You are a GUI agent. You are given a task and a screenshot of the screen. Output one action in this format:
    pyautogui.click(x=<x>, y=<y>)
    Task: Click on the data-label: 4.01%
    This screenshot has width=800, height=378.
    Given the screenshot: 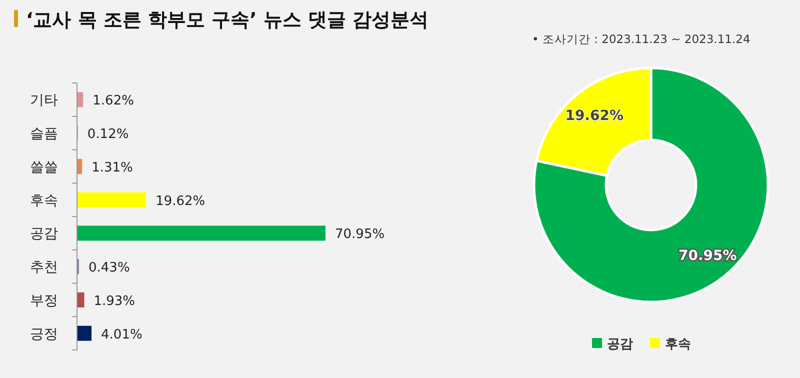 What is the action you would take?
    pyautogui.click(x=121, y=334)
    